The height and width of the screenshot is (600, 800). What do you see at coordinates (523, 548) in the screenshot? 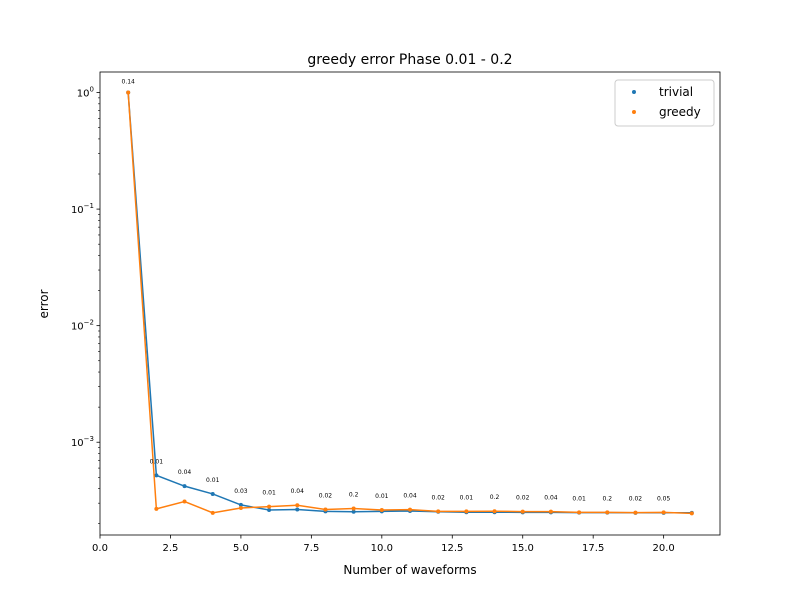
I see `x-tick-label: 15.0` at bounding box center [523, 548].